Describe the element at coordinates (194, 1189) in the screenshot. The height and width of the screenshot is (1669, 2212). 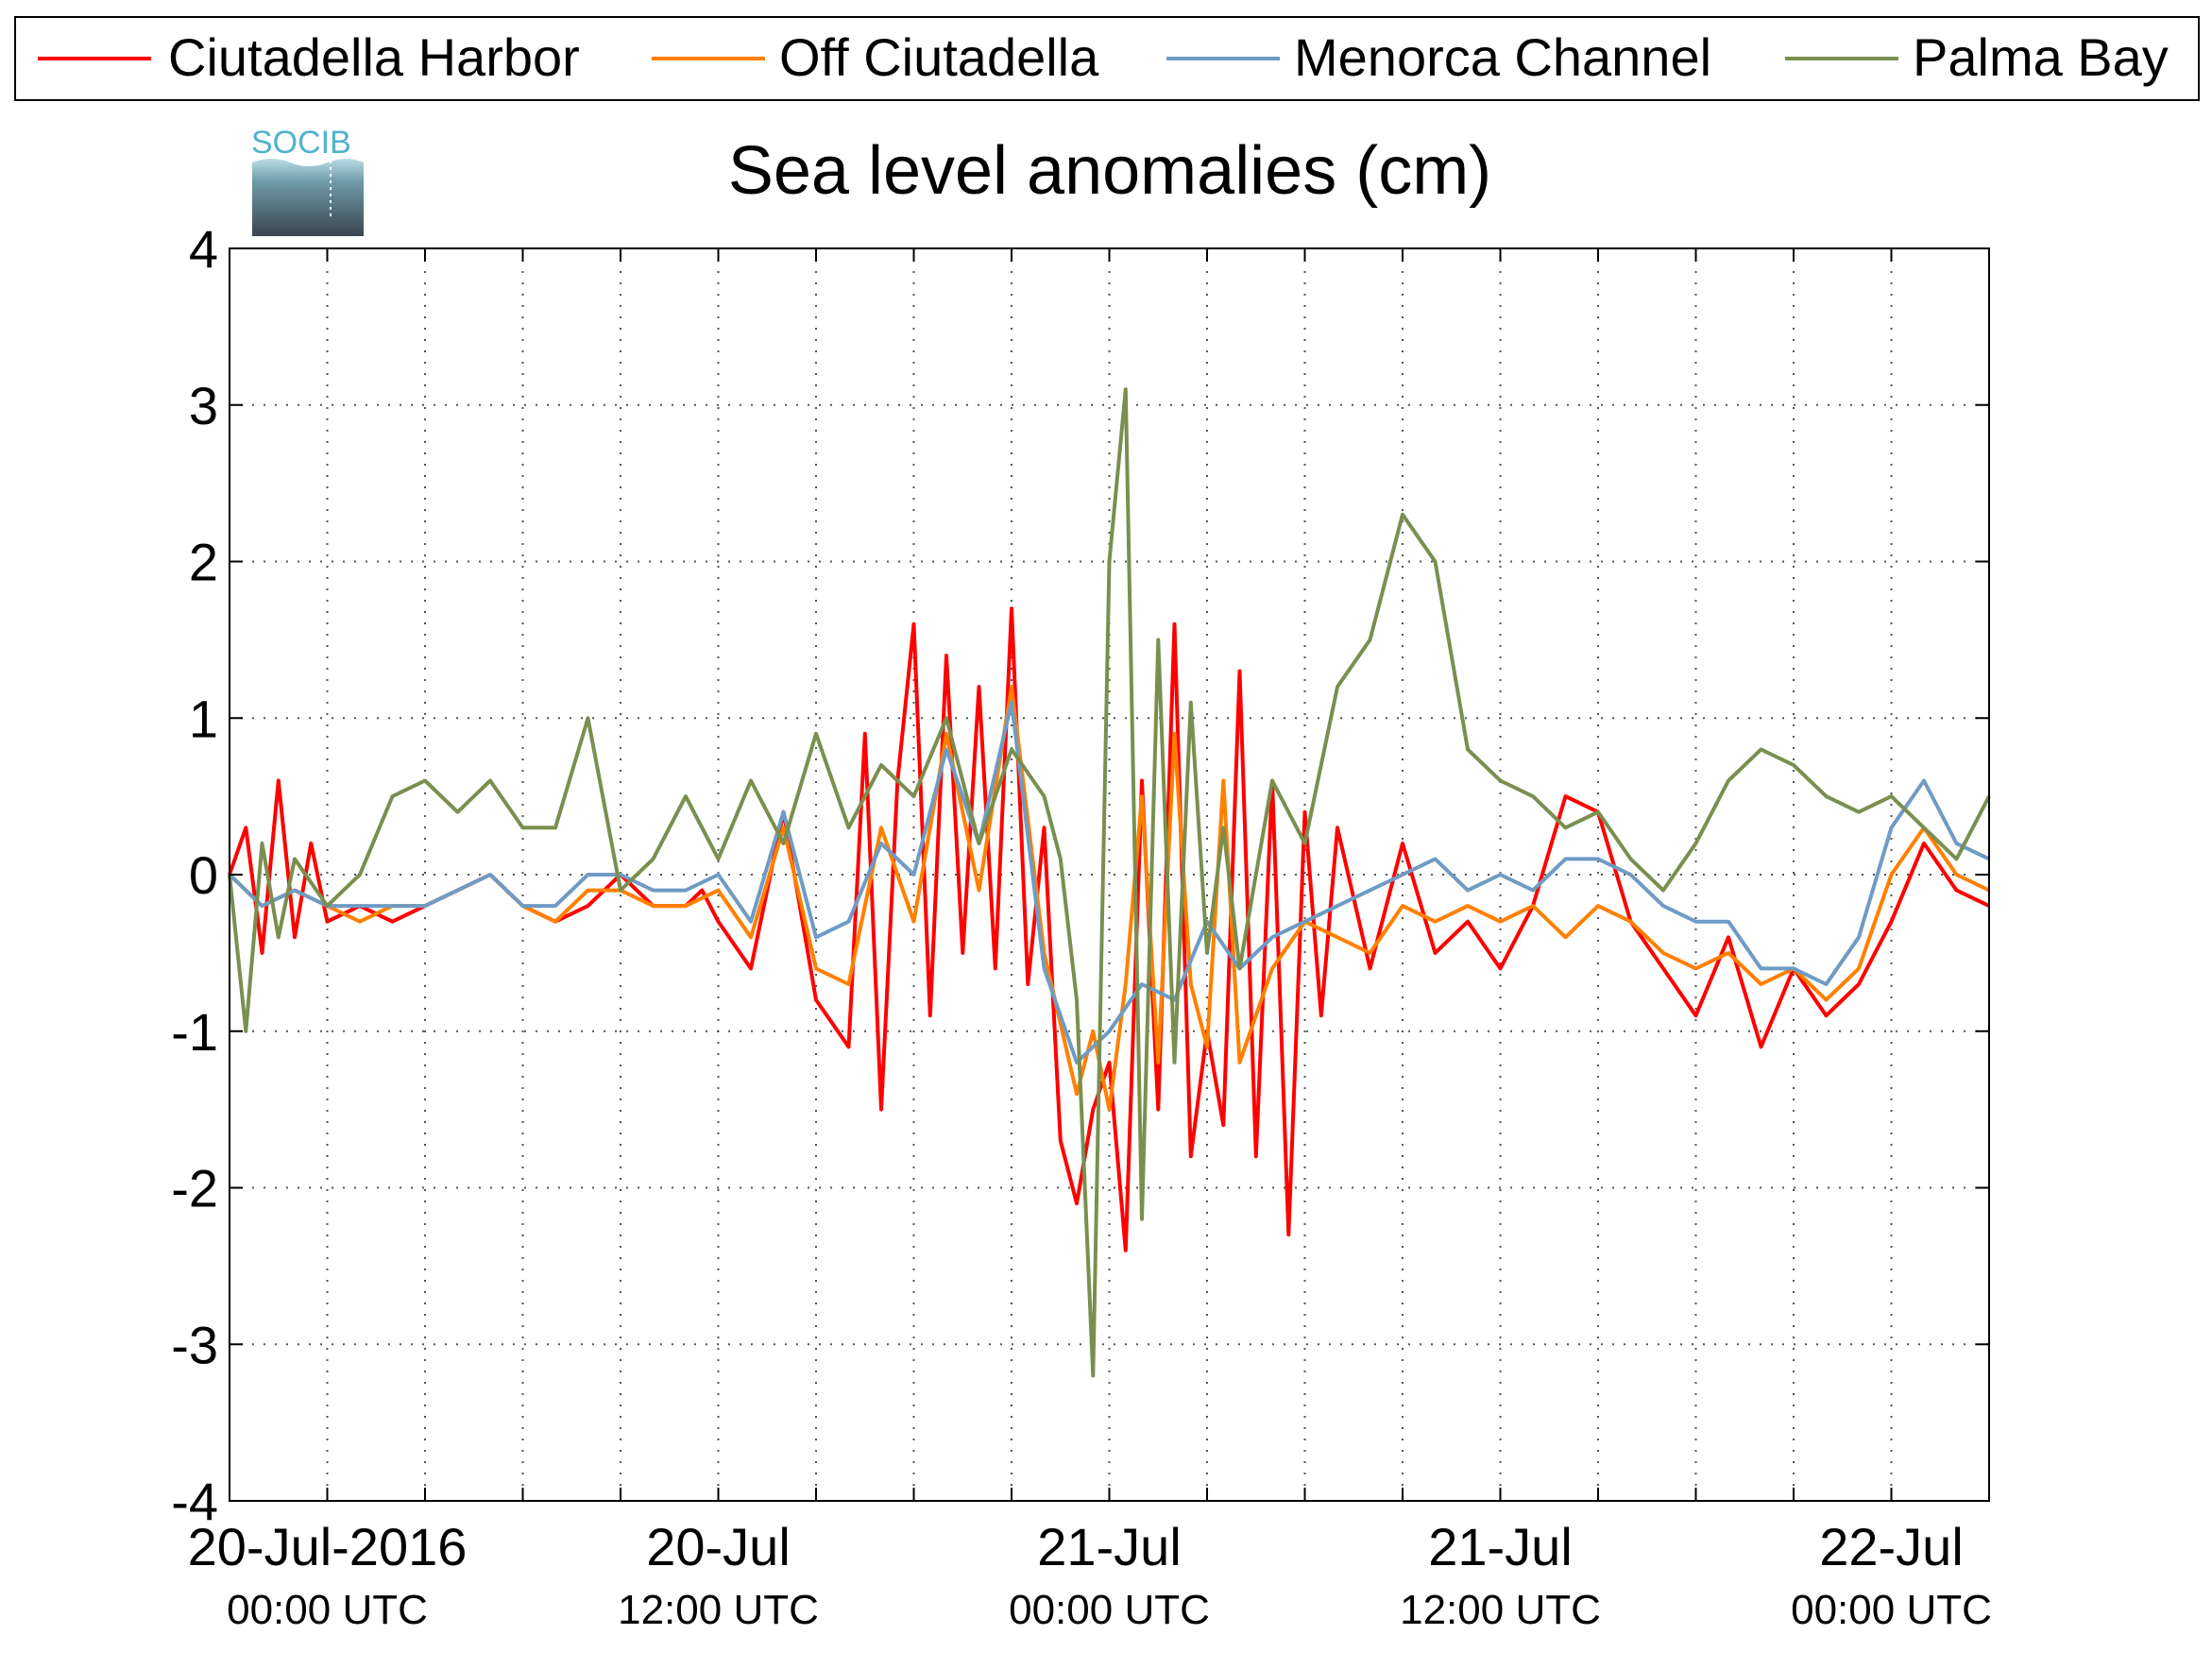
I see `y-tick-label: -2` at that location.